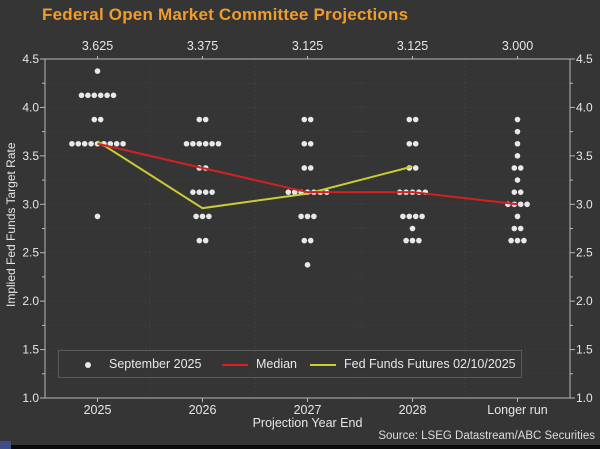  I want to click on median-value-label: 3.625, so click(97, 46).